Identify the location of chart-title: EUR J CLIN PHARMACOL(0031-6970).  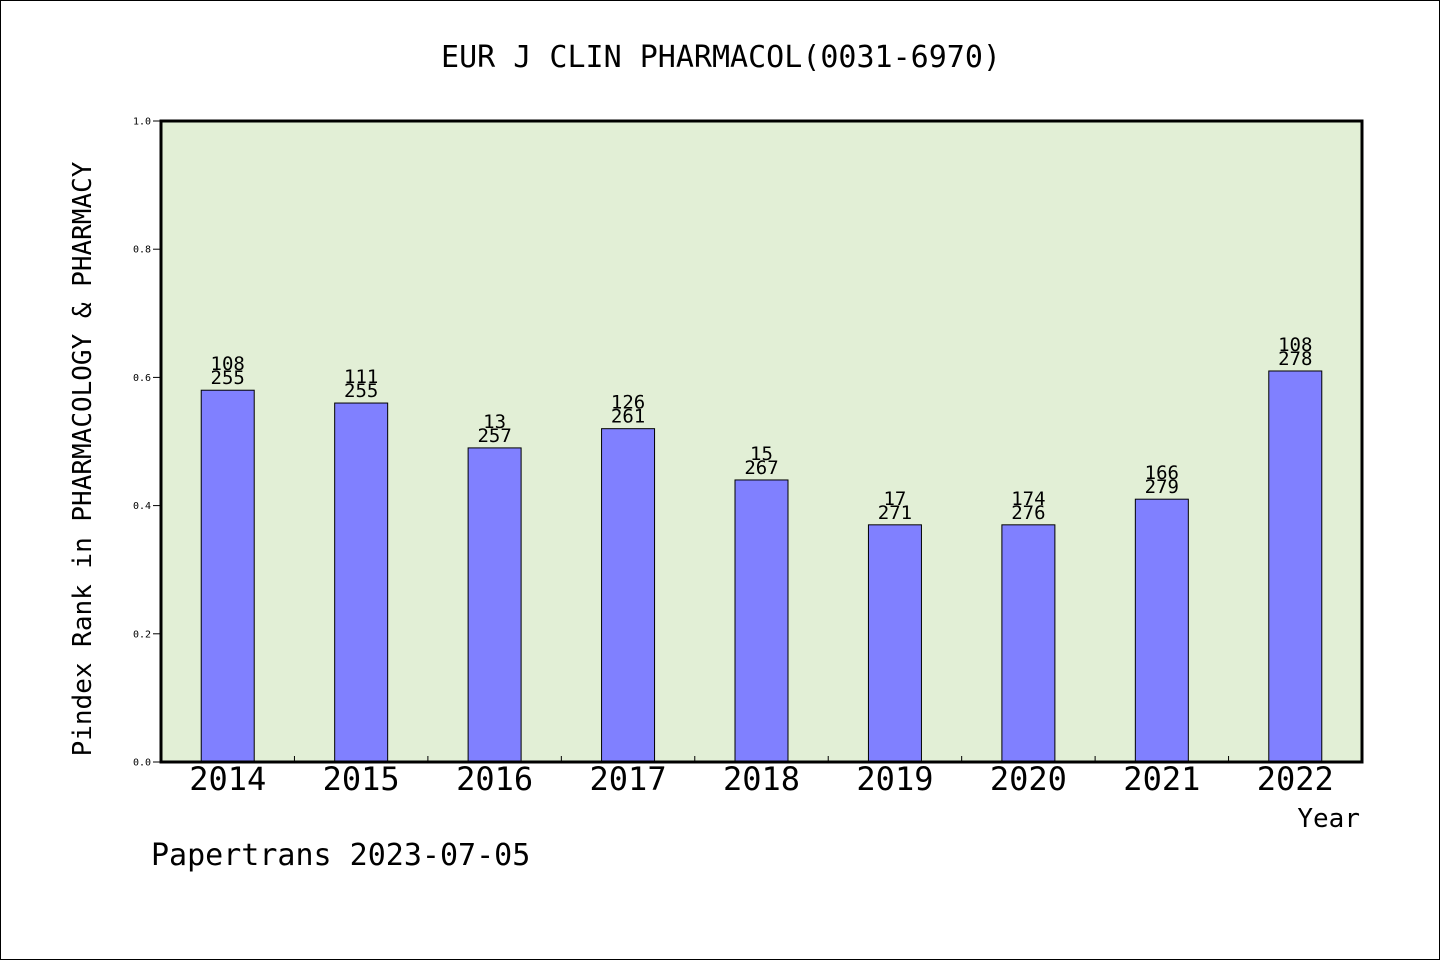
(721, 57).